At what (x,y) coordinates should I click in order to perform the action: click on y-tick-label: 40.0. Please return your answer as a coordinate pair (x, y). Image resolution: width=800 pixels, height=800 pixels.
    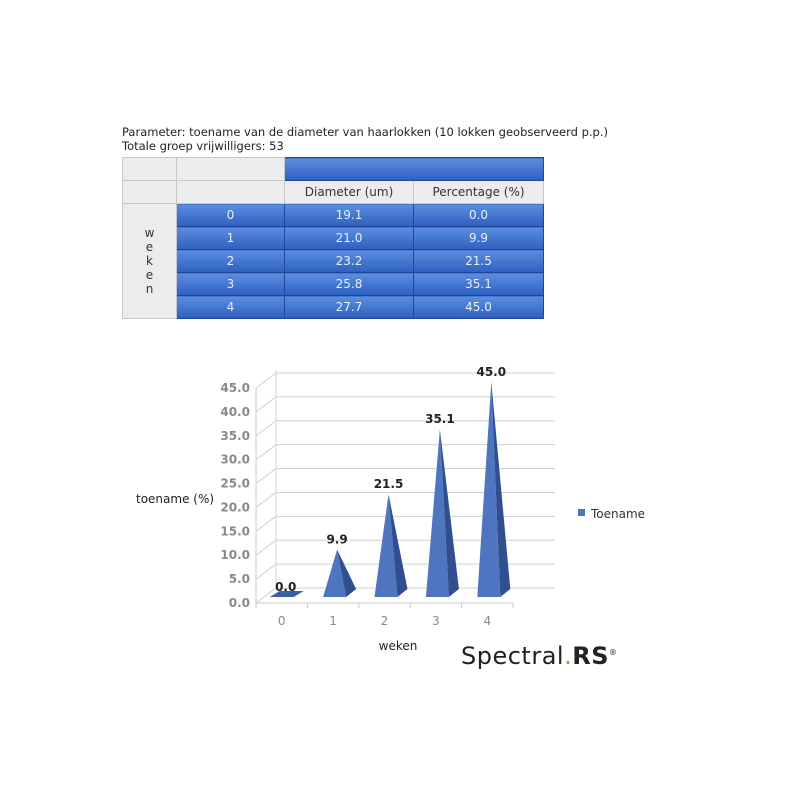
    Looking at the image, I should click on (235, 412).